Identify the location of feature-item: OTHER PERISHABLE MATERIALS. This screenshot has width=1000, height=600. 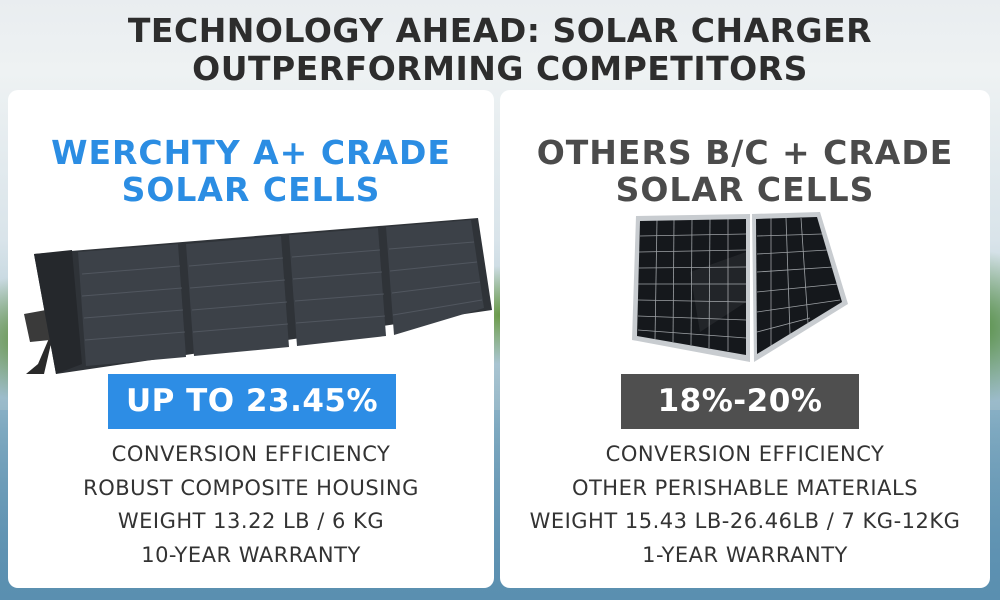
(745, 487).